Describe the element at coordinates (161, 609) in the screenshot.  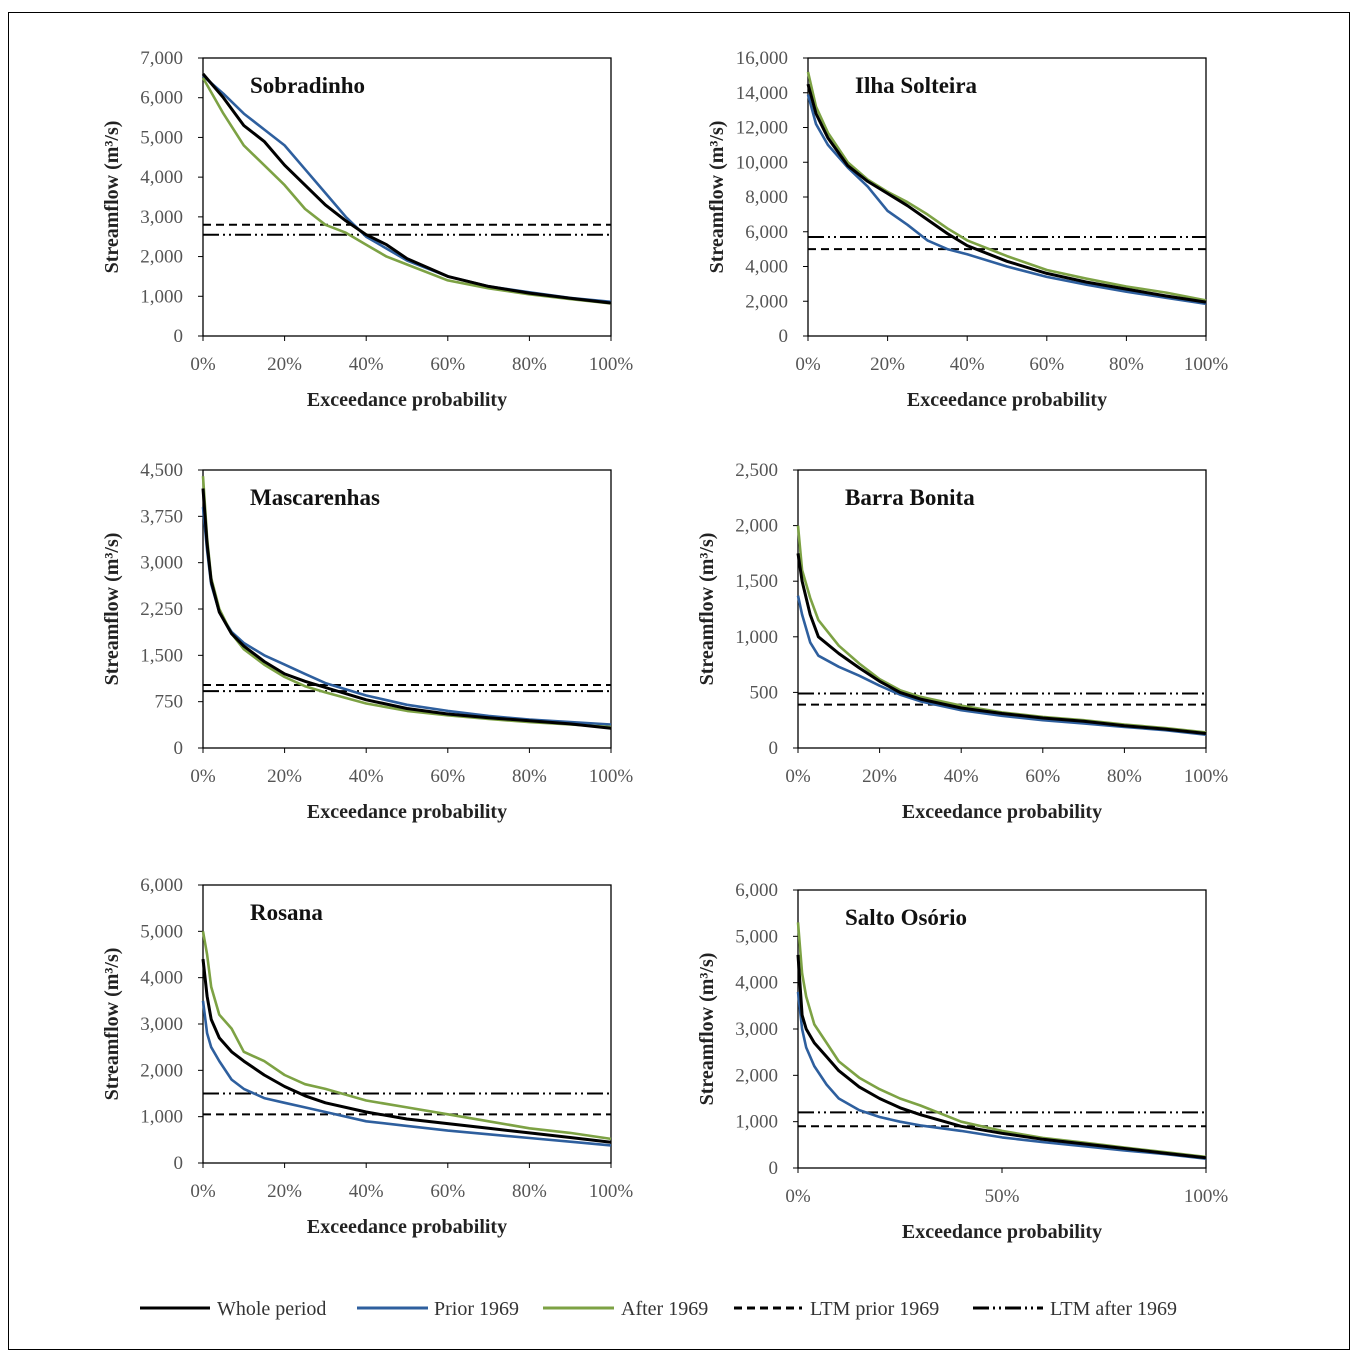
I see `y-tick-label: 2,250` at that location.